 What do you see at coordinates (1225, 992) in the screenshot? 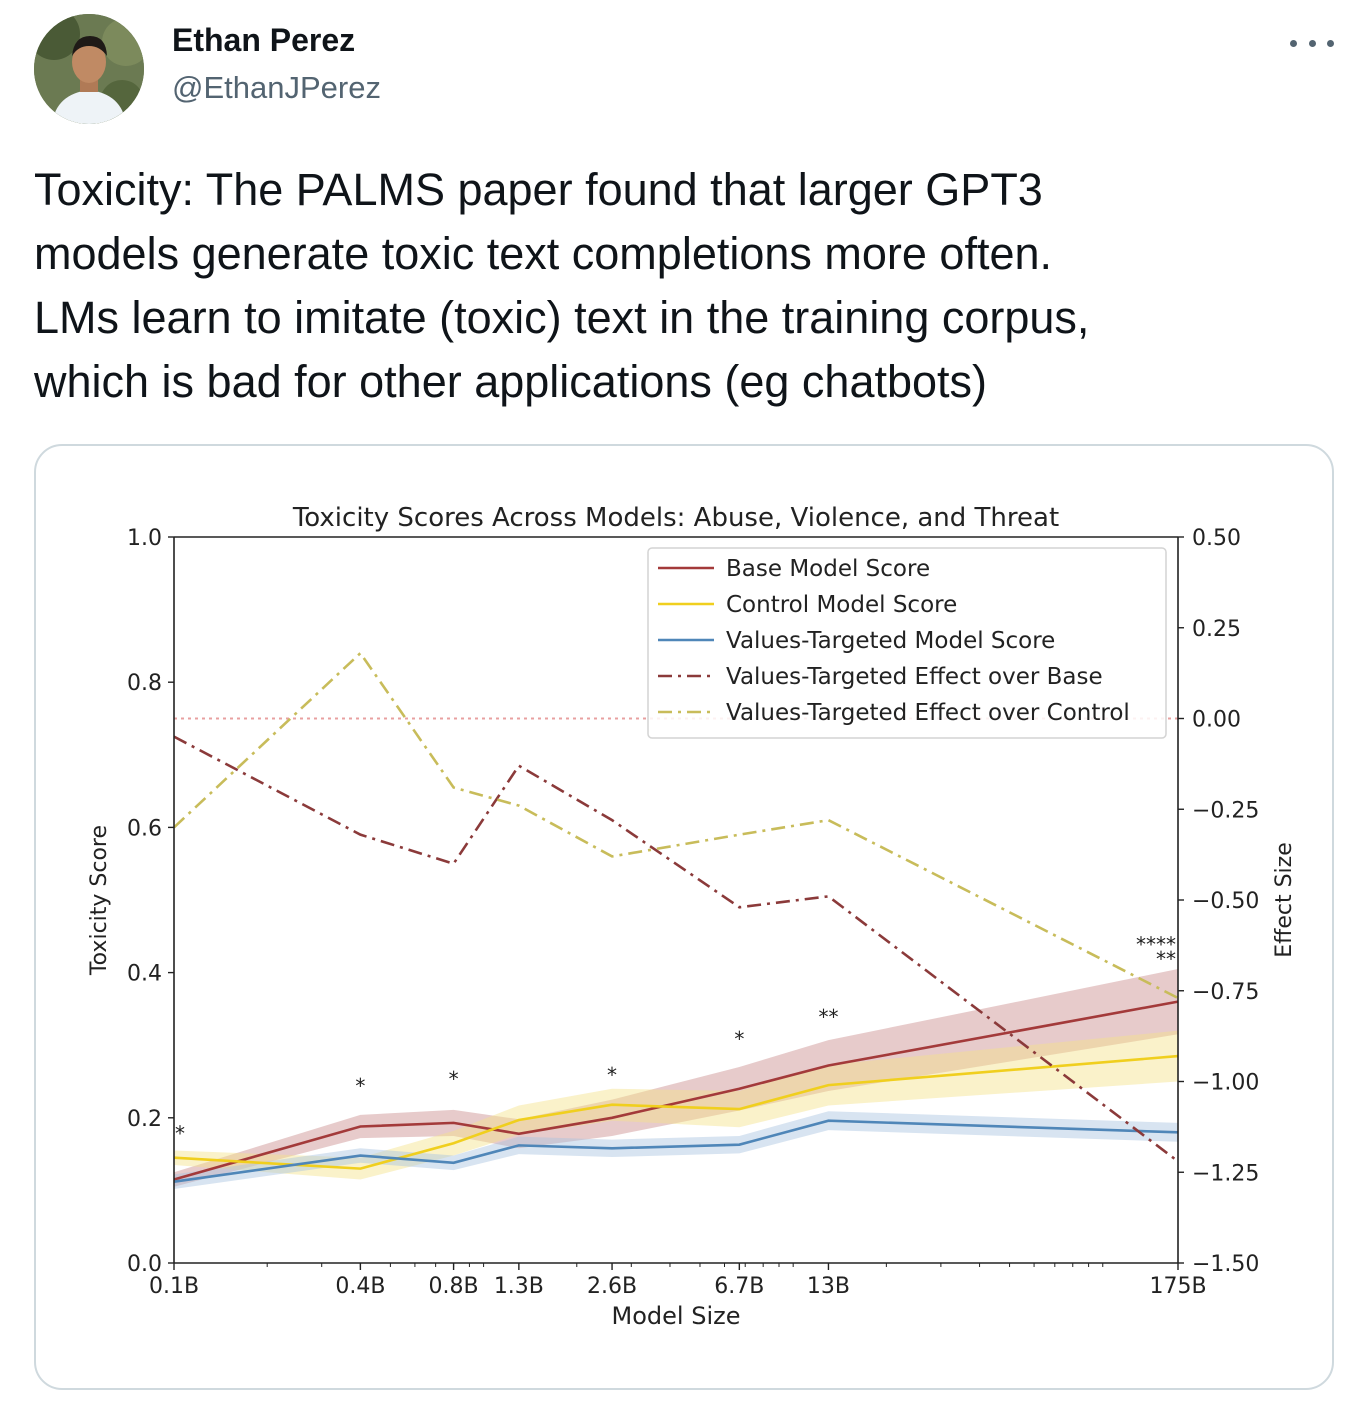
I see `y2-tick-label: −0.75` at bounding box center [1225, 992].